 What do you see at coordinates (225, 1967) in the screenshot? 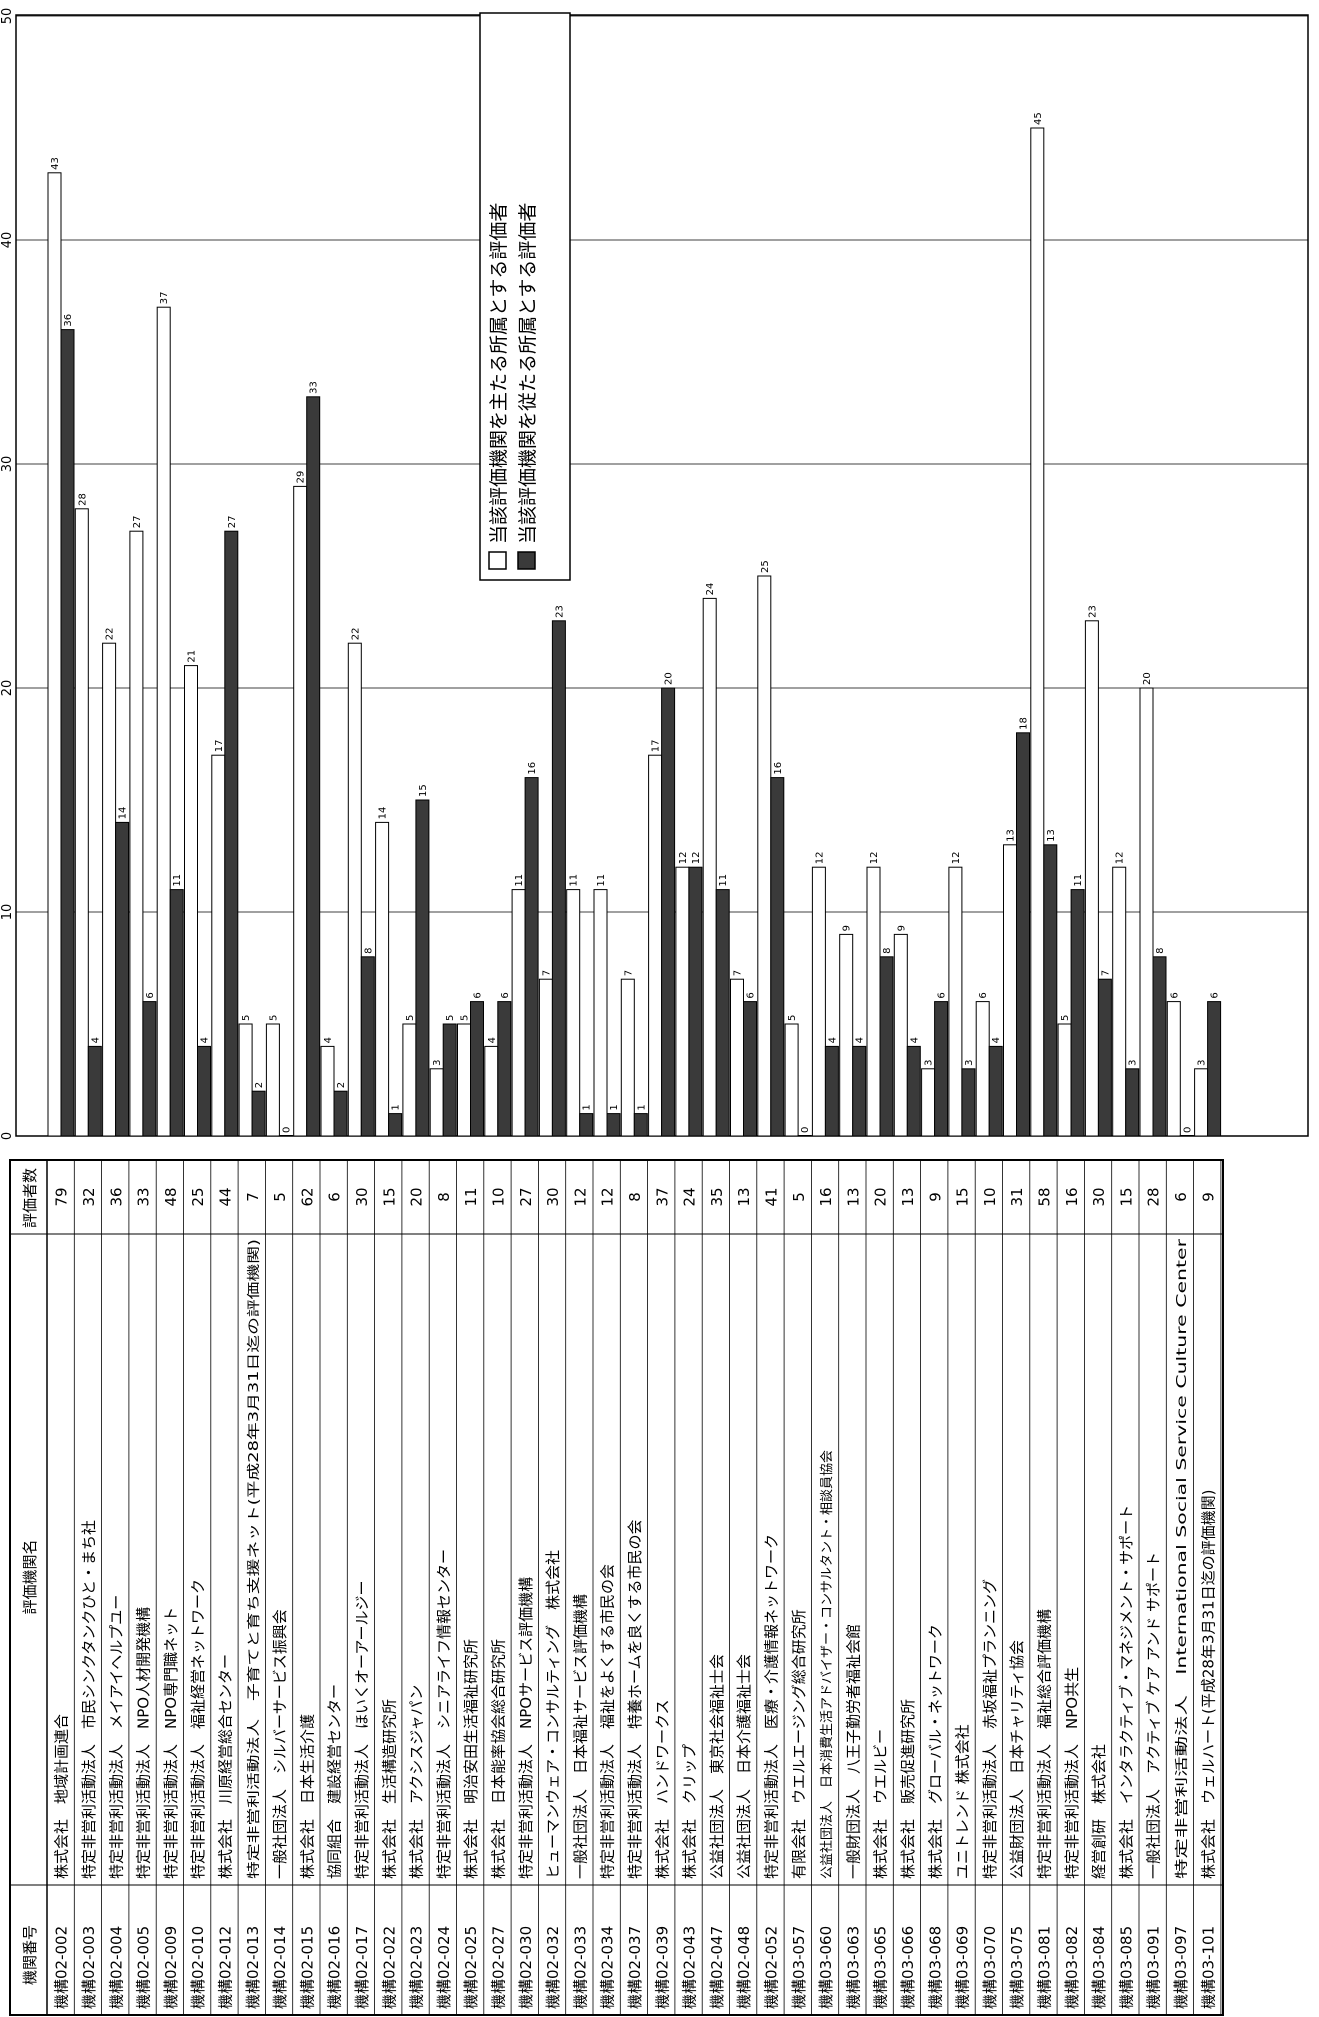
I see `institution-id: 機構02-012` at bounding box center [225, 1967].